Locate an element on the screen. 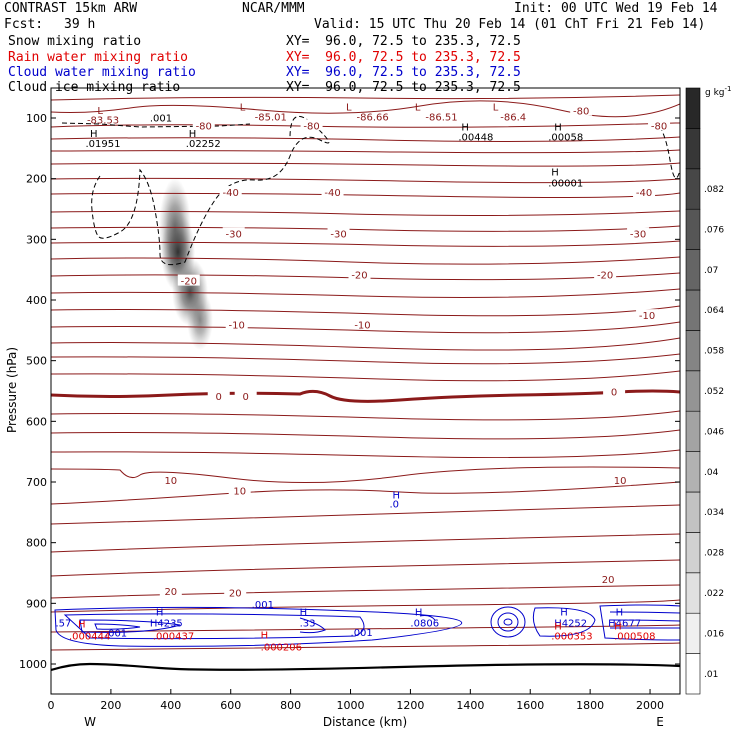 This screenshot has height=740, width=740. y-tick-label: 900 is located at coordinates (36, 603).